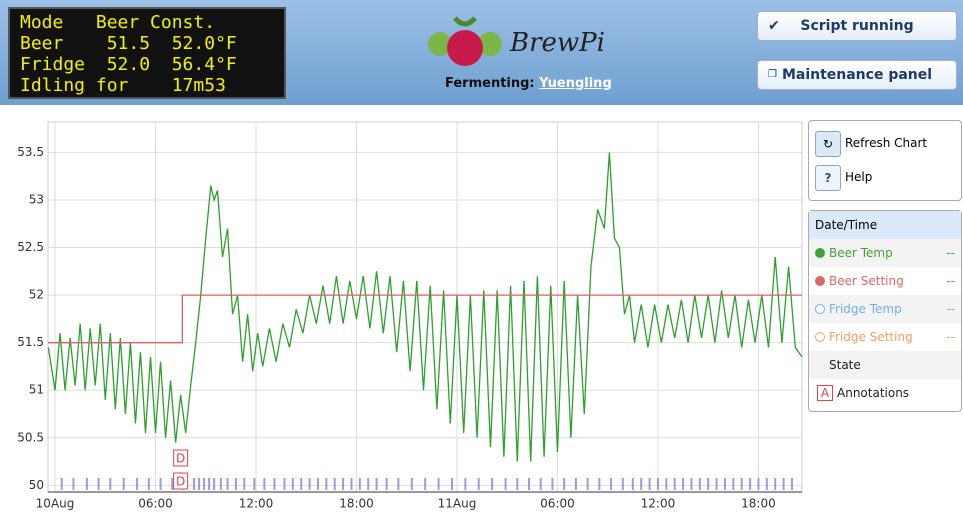 This screenshot has height=516, width=963. What do you see at coordinates (861, 253) in the screenshot?
I see `legend-name: Beer Temp` at bounding box center [861, 253].